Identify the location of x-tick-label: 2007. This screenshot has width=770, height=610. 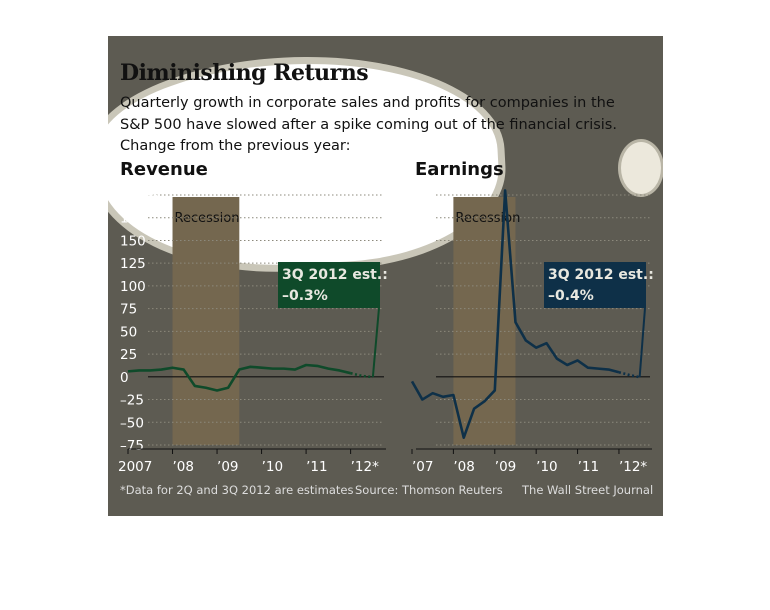
(135, 467).